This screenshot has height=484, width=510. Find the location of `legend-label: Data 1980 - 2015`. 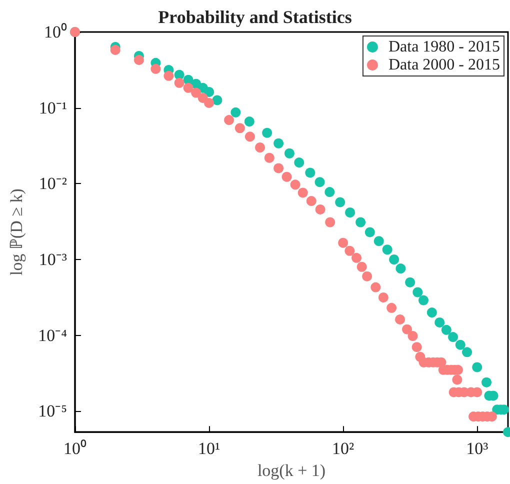

legend-label: Data 1980 - 2015 is located at coordinates (444, 47).